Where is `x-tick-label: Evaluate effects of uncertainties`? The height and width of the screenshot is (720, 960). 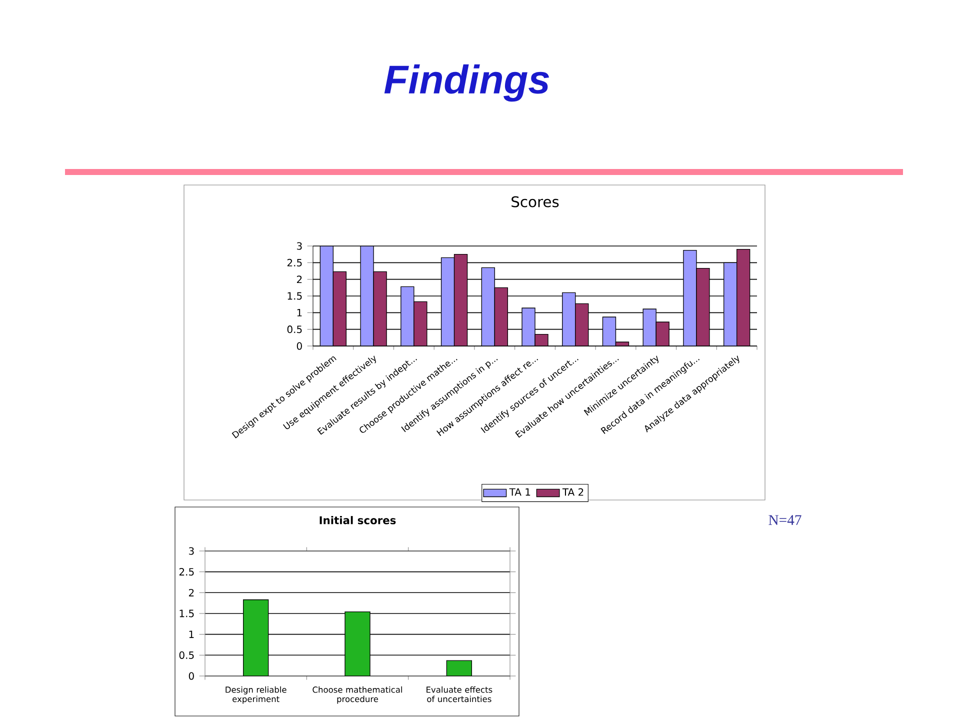 x-tick-label: Evaluate effects of uncertainties is located at coordinates (459, 694).